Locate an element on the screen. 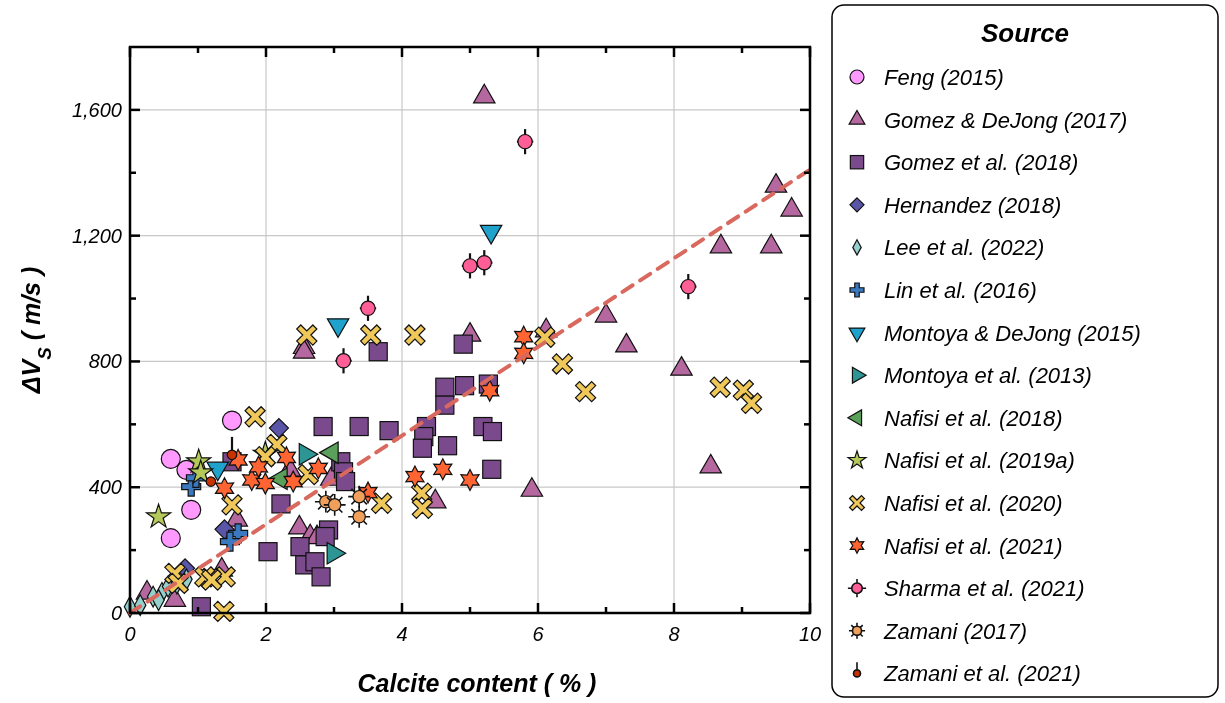 Image resolution: width=1225 pixels, height=703 pixels. x-tick-label: 2 is located at coordinates (265, 634).